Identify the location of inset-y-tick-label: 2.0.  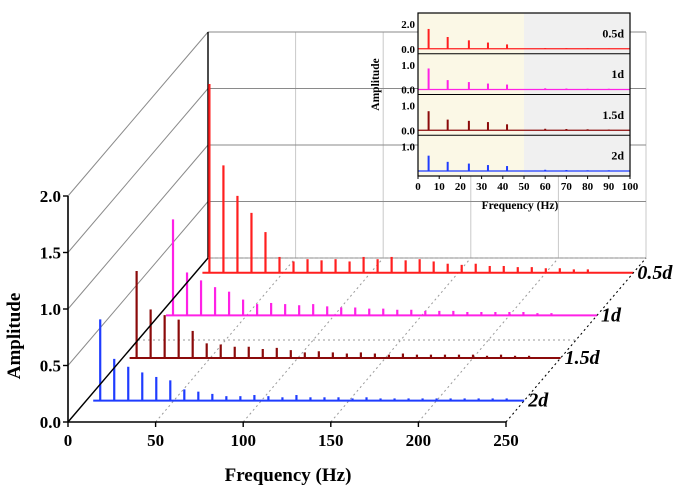
(408, 25).